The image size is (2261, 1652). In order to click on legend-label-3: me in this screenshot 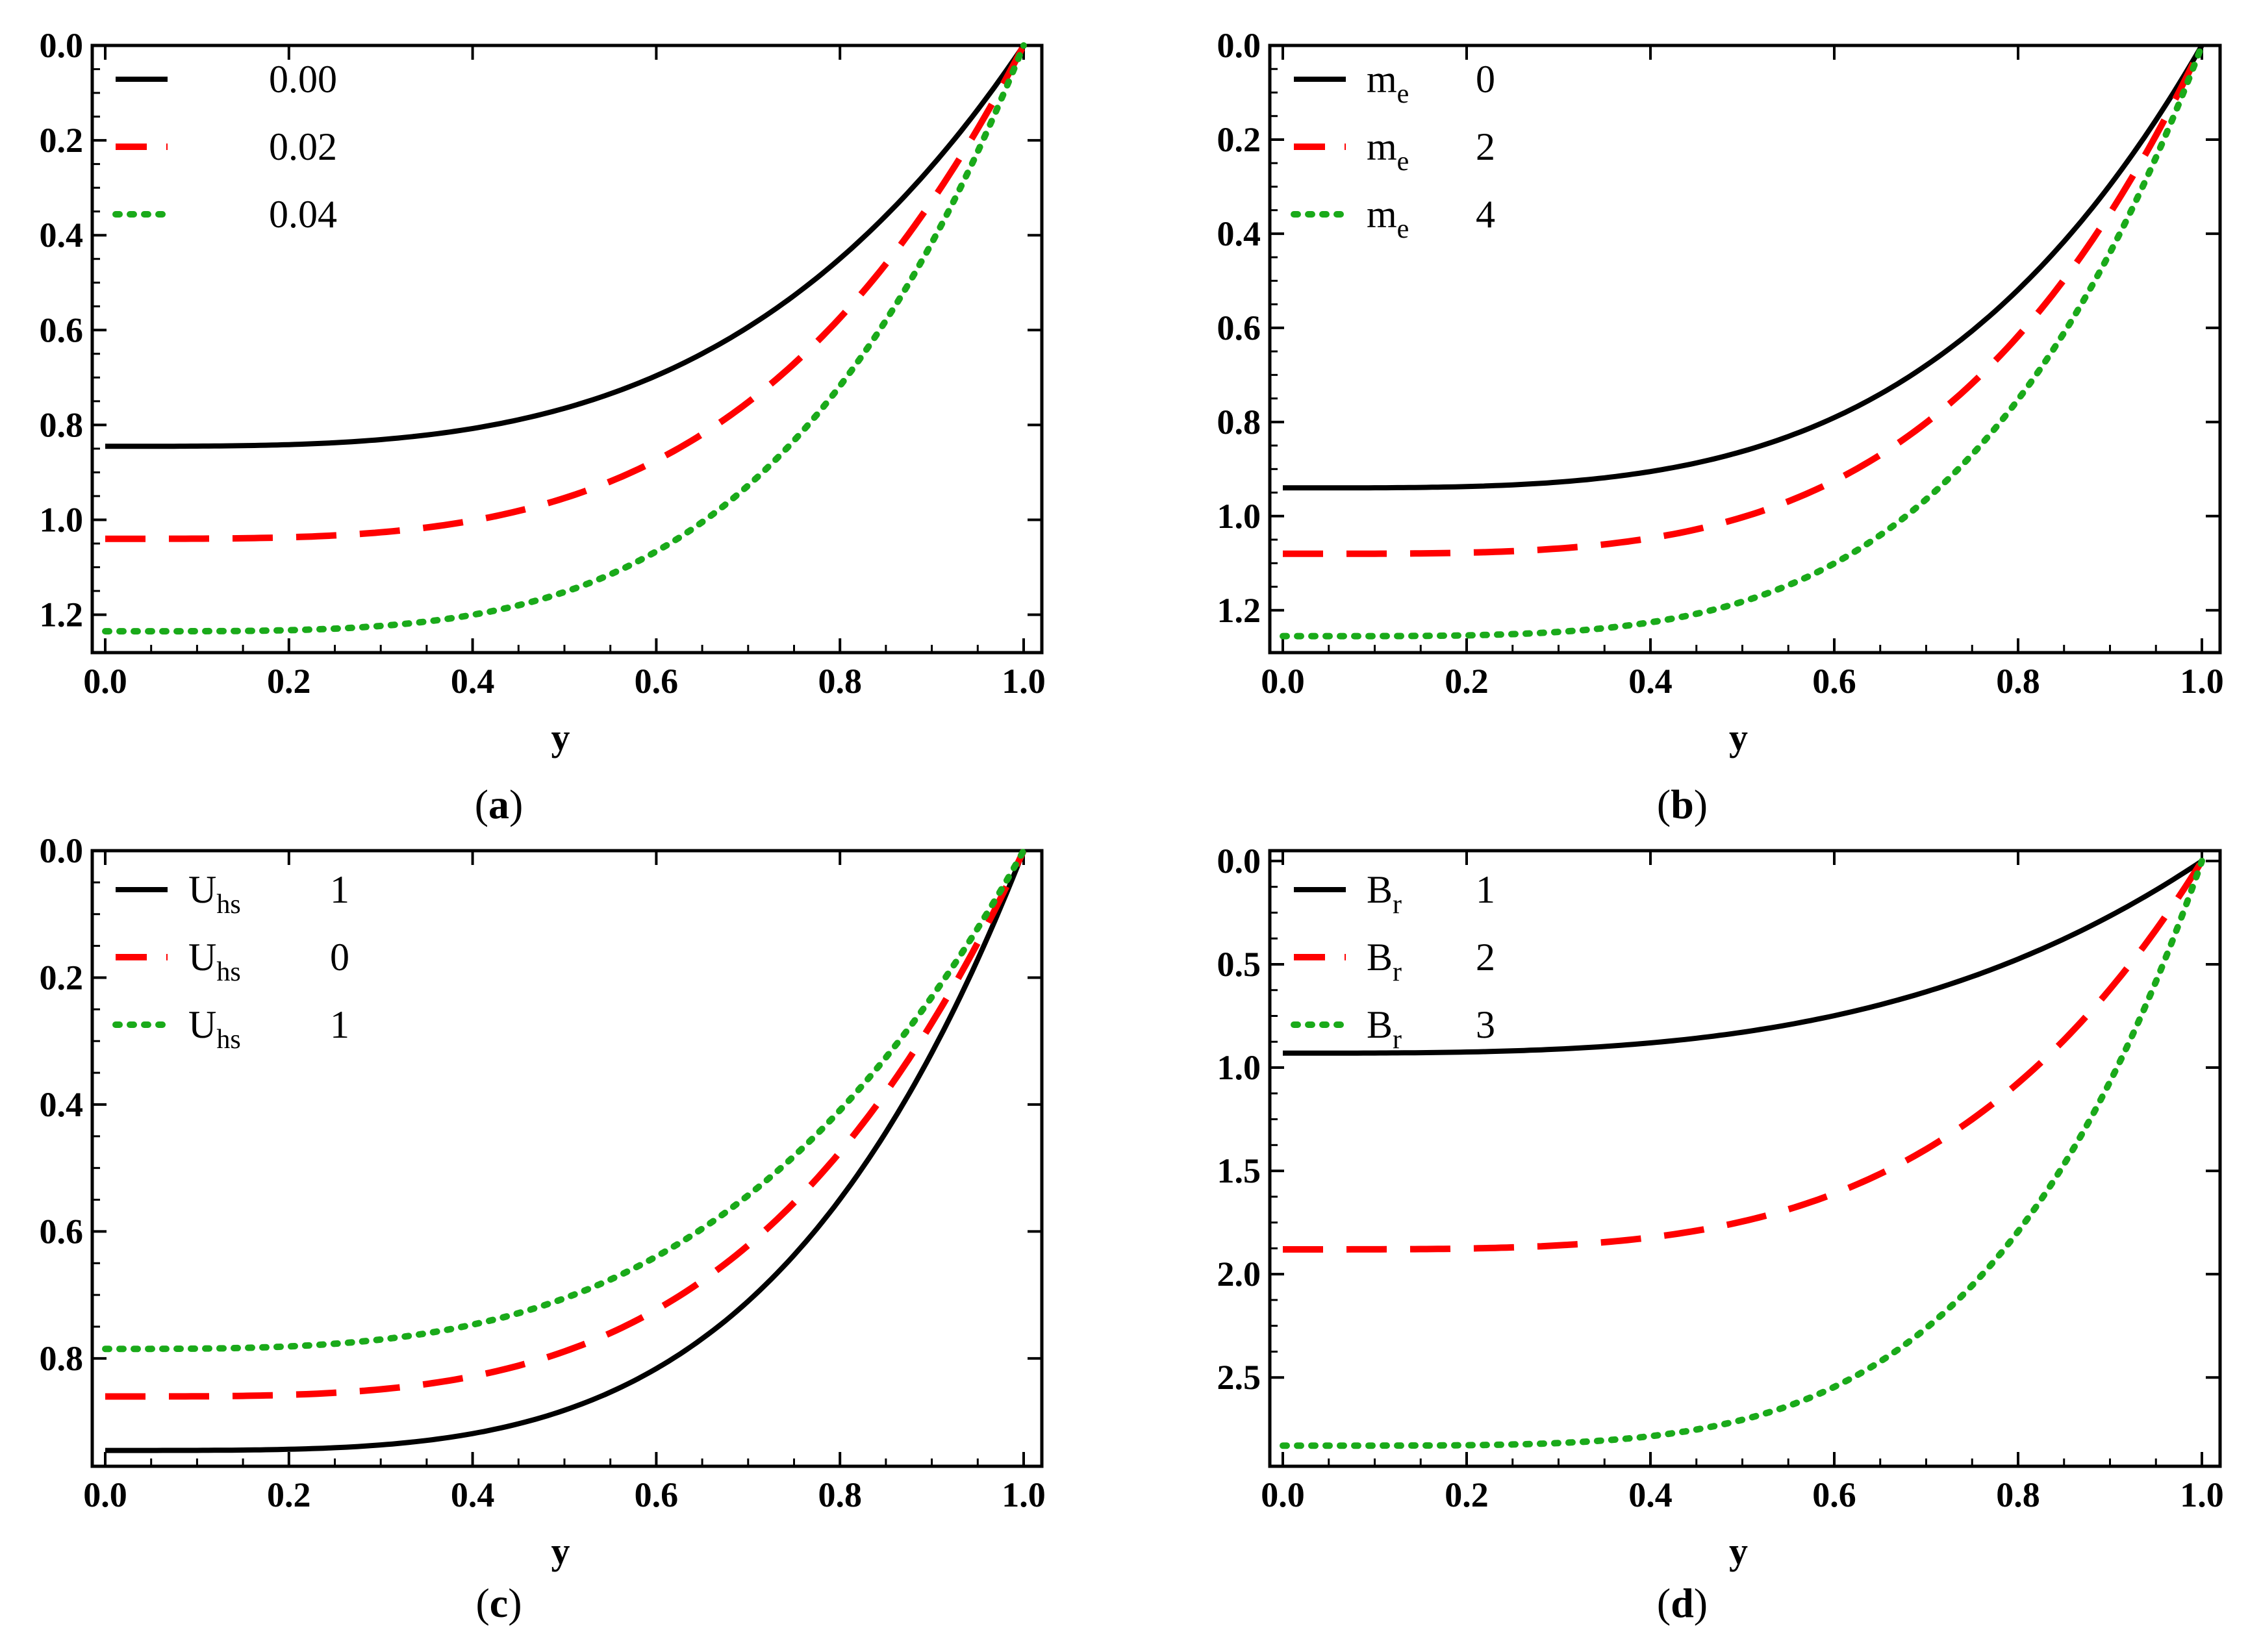, I will do `click(1388, 219)`.